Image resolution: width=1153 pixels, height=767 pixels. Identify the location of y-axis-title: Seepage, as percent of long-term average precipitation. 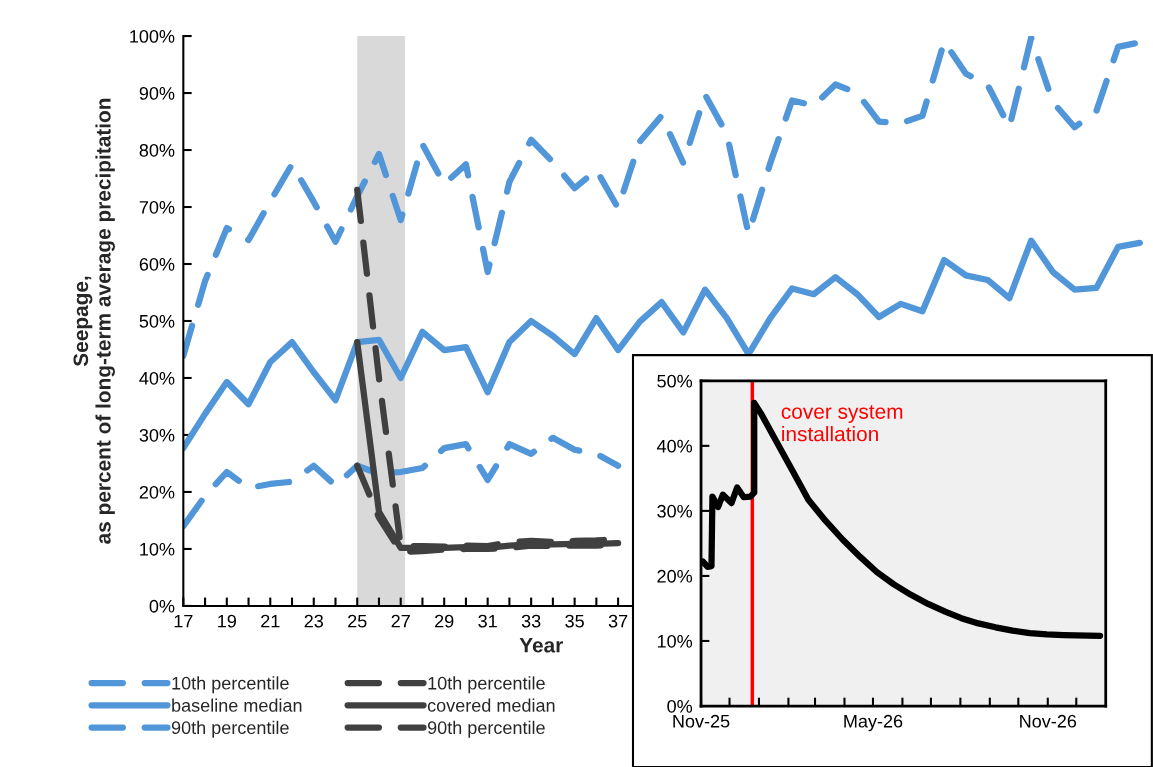
(94, 321).